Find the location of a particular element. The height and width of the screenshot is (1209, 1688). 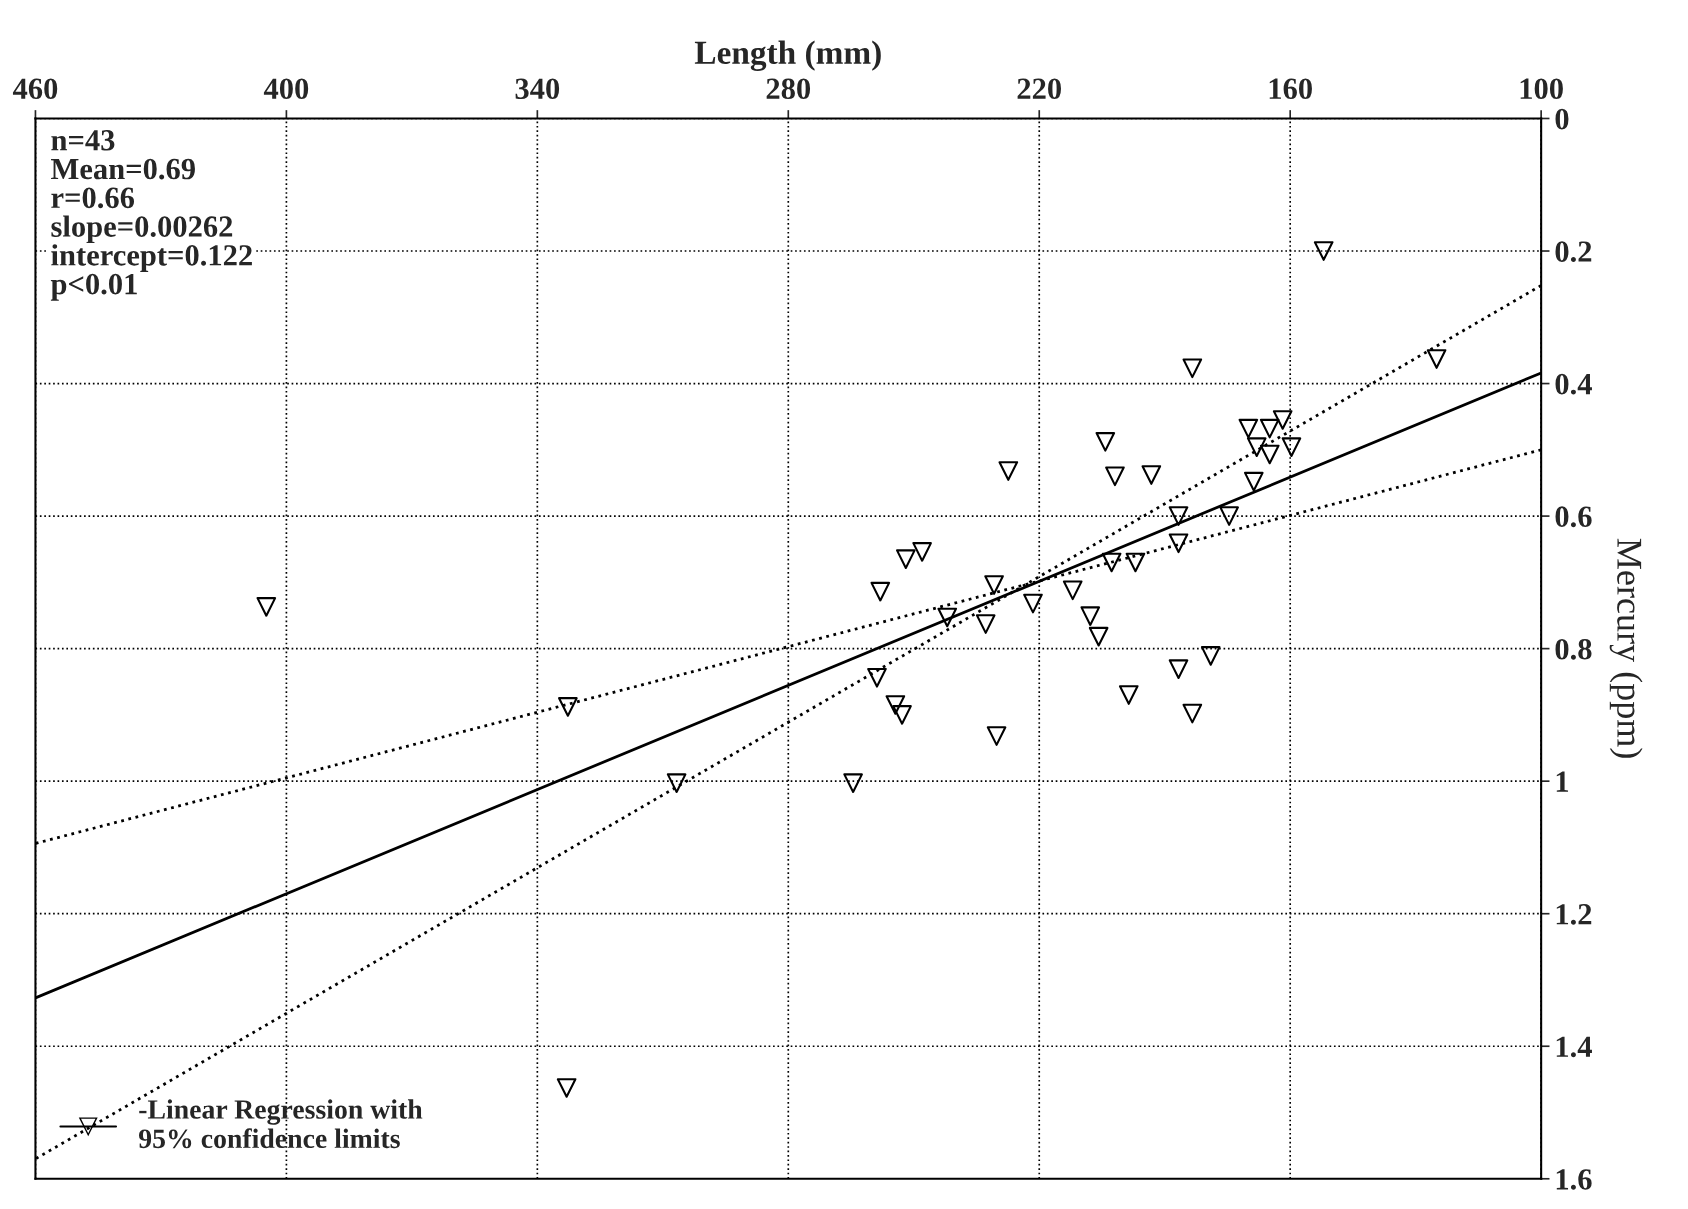

y-tick-label: 0.2 is located at coordinates (1573, 252).